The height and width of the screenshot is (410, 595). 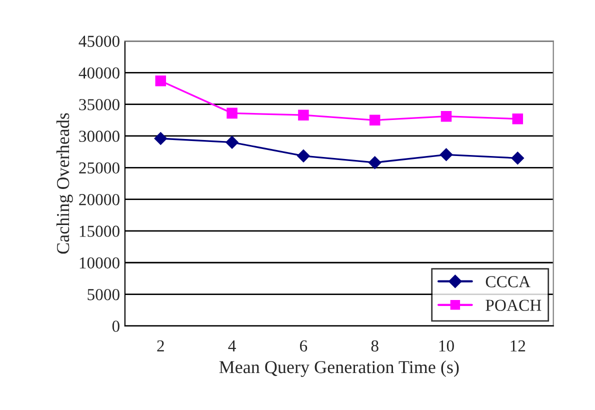 What do you see at coordinates (232, 346) in the screenshot?
I see `x-tick-label: 4` at bounding box center [232, 346].